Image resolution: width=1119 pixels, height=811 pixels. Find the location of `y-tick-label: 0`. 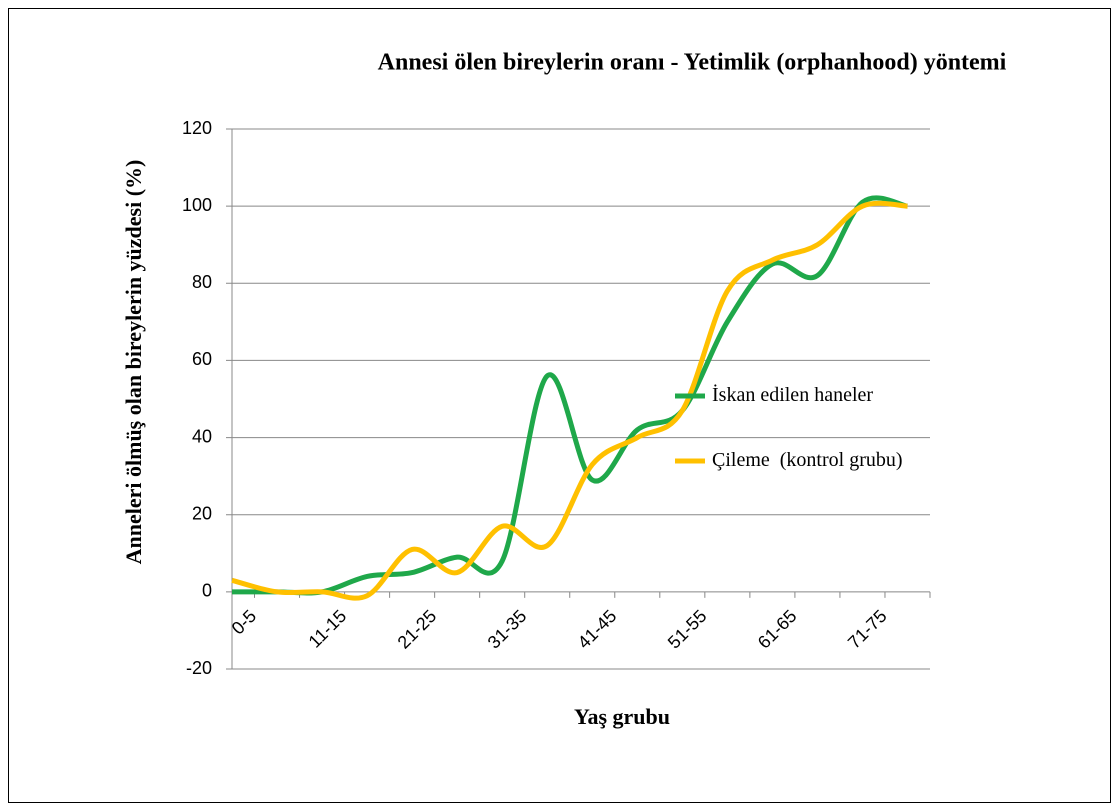

y-tick-label: 0 is located at coordinates (207, 591).